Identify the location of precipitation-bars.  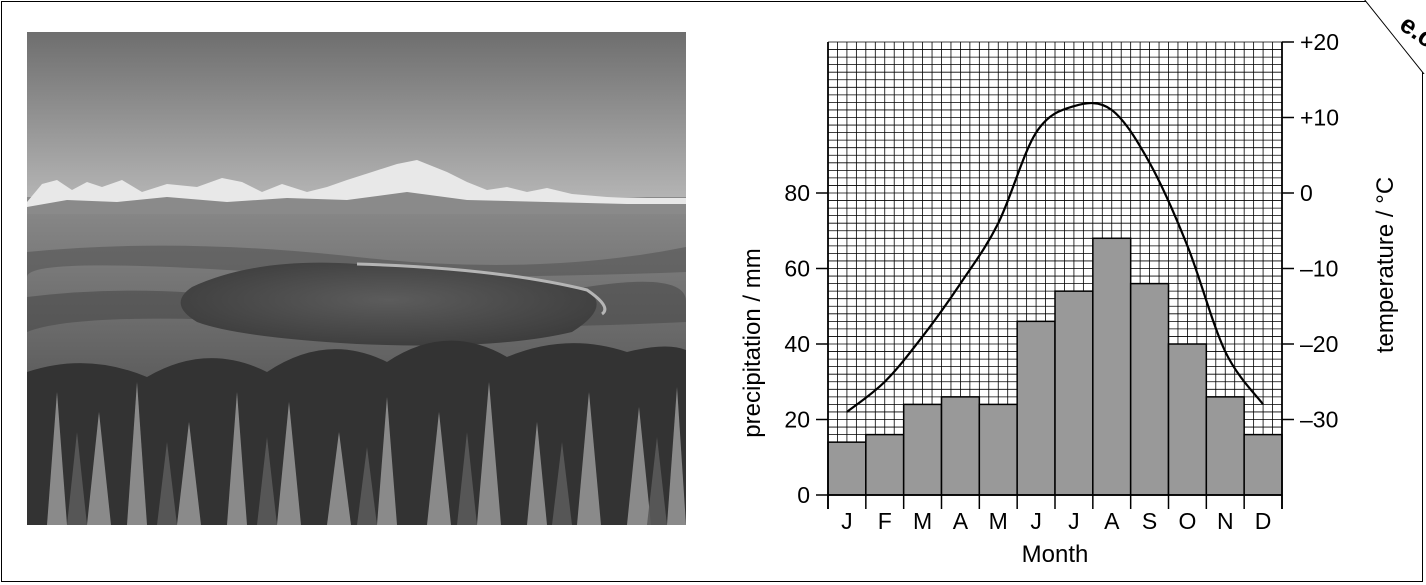
(1055, 366).